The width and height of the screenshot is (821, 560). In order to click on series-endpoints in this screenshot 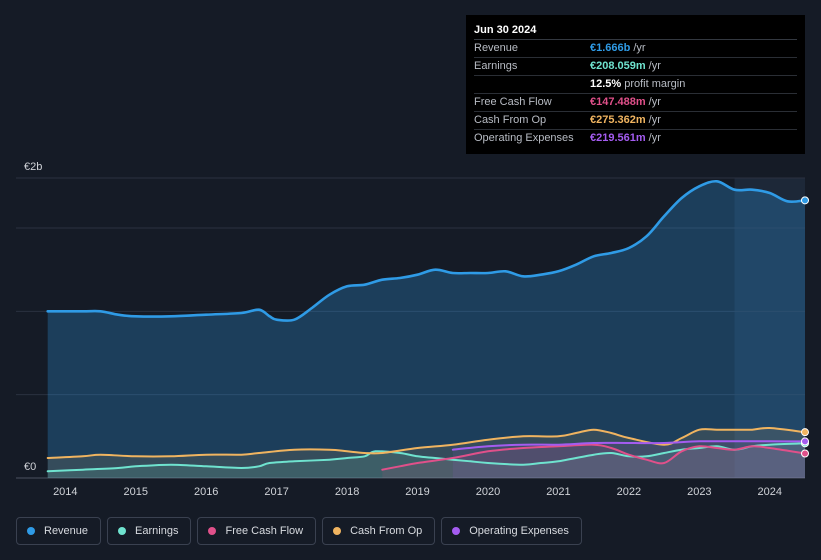, I will do `click(805, 327)`.